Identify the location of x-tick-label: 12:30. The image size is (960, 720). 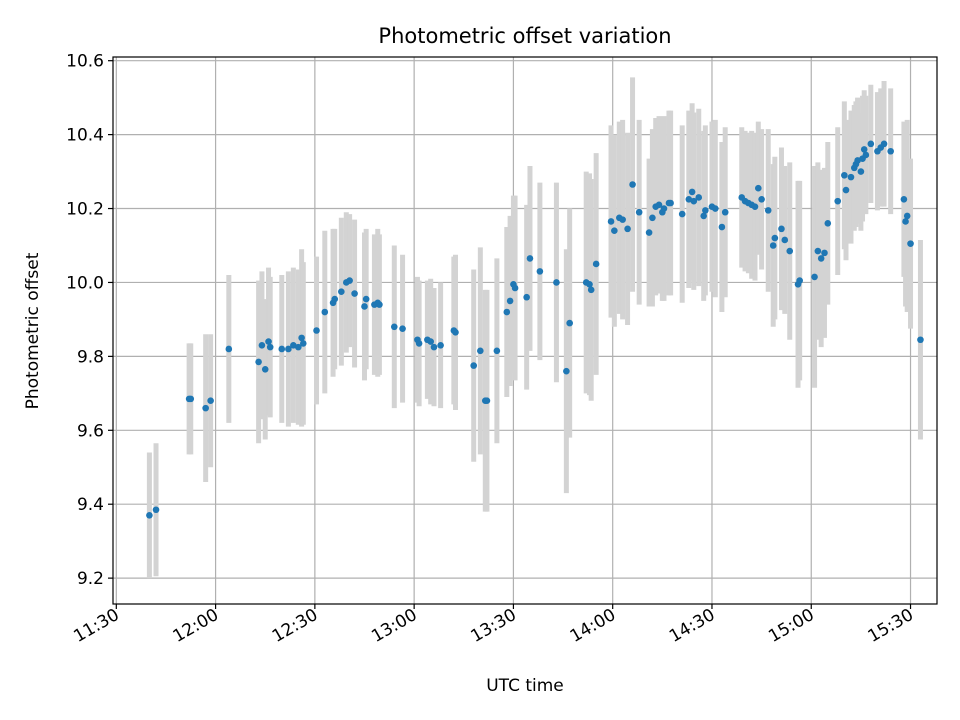
(295, 626).